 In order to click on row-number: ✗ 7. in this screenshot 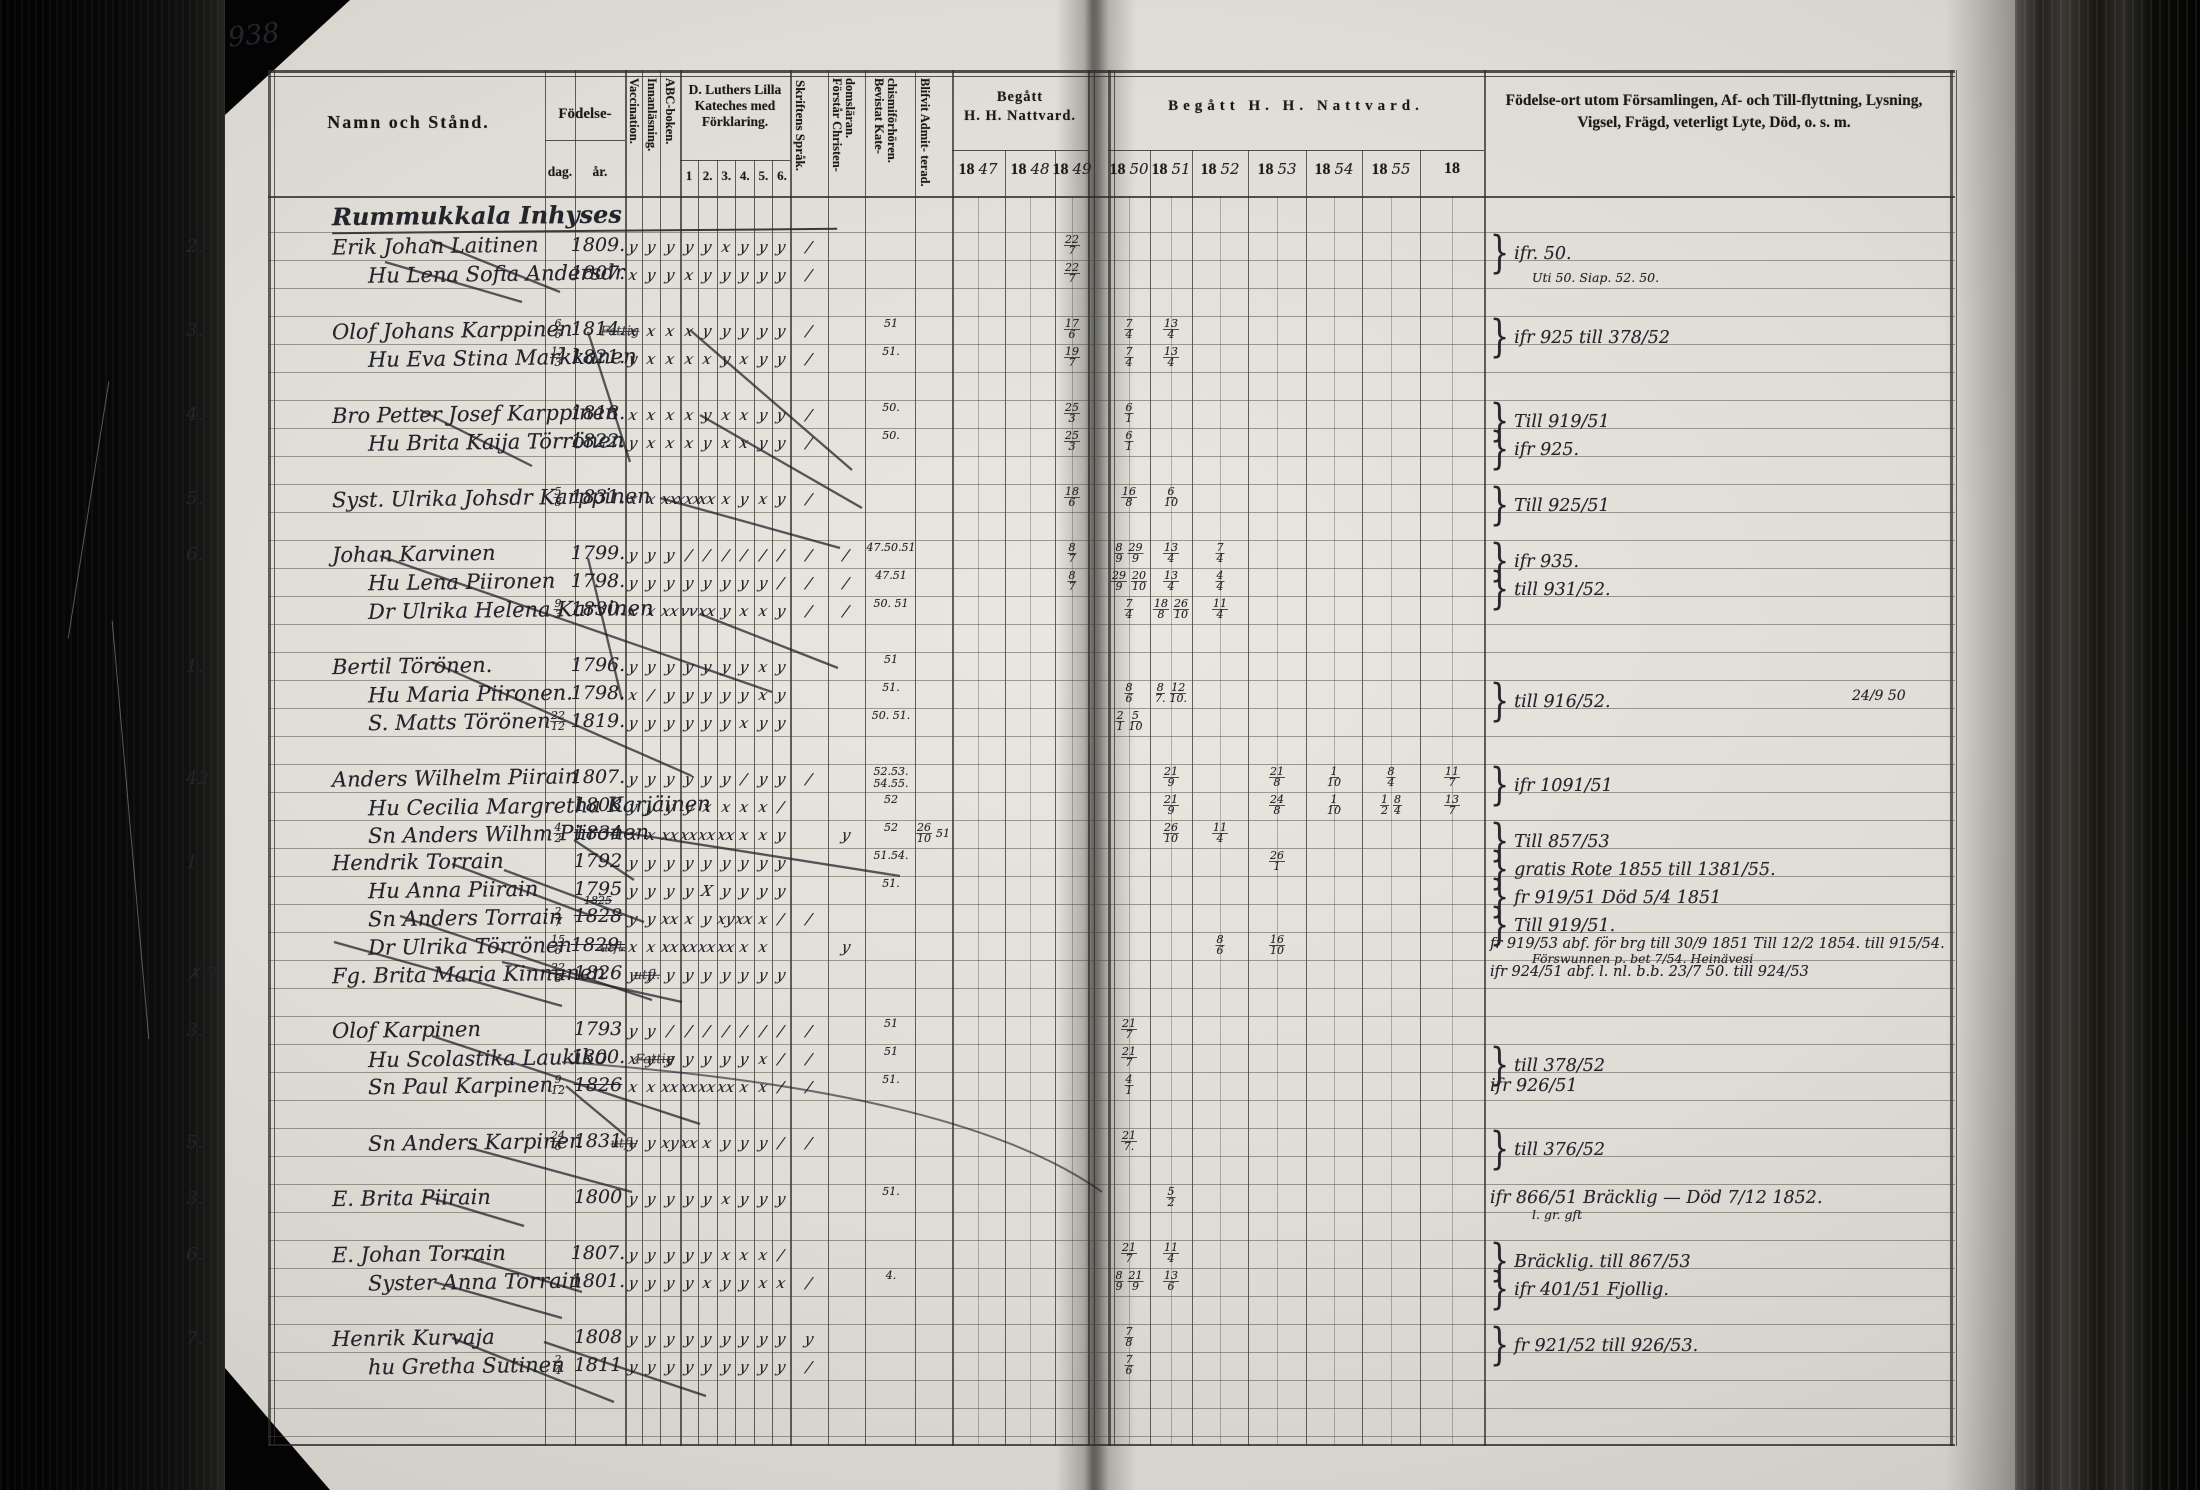, I will do `click(205, 974)`.